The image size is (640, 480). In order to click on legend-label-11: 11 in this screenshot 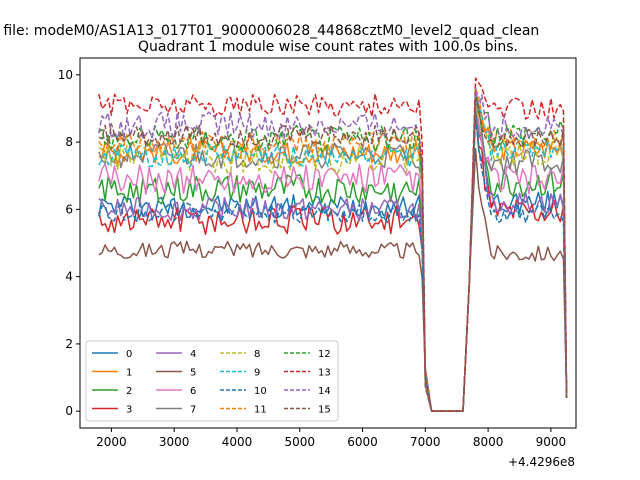, I will do `click(260, 410)`.